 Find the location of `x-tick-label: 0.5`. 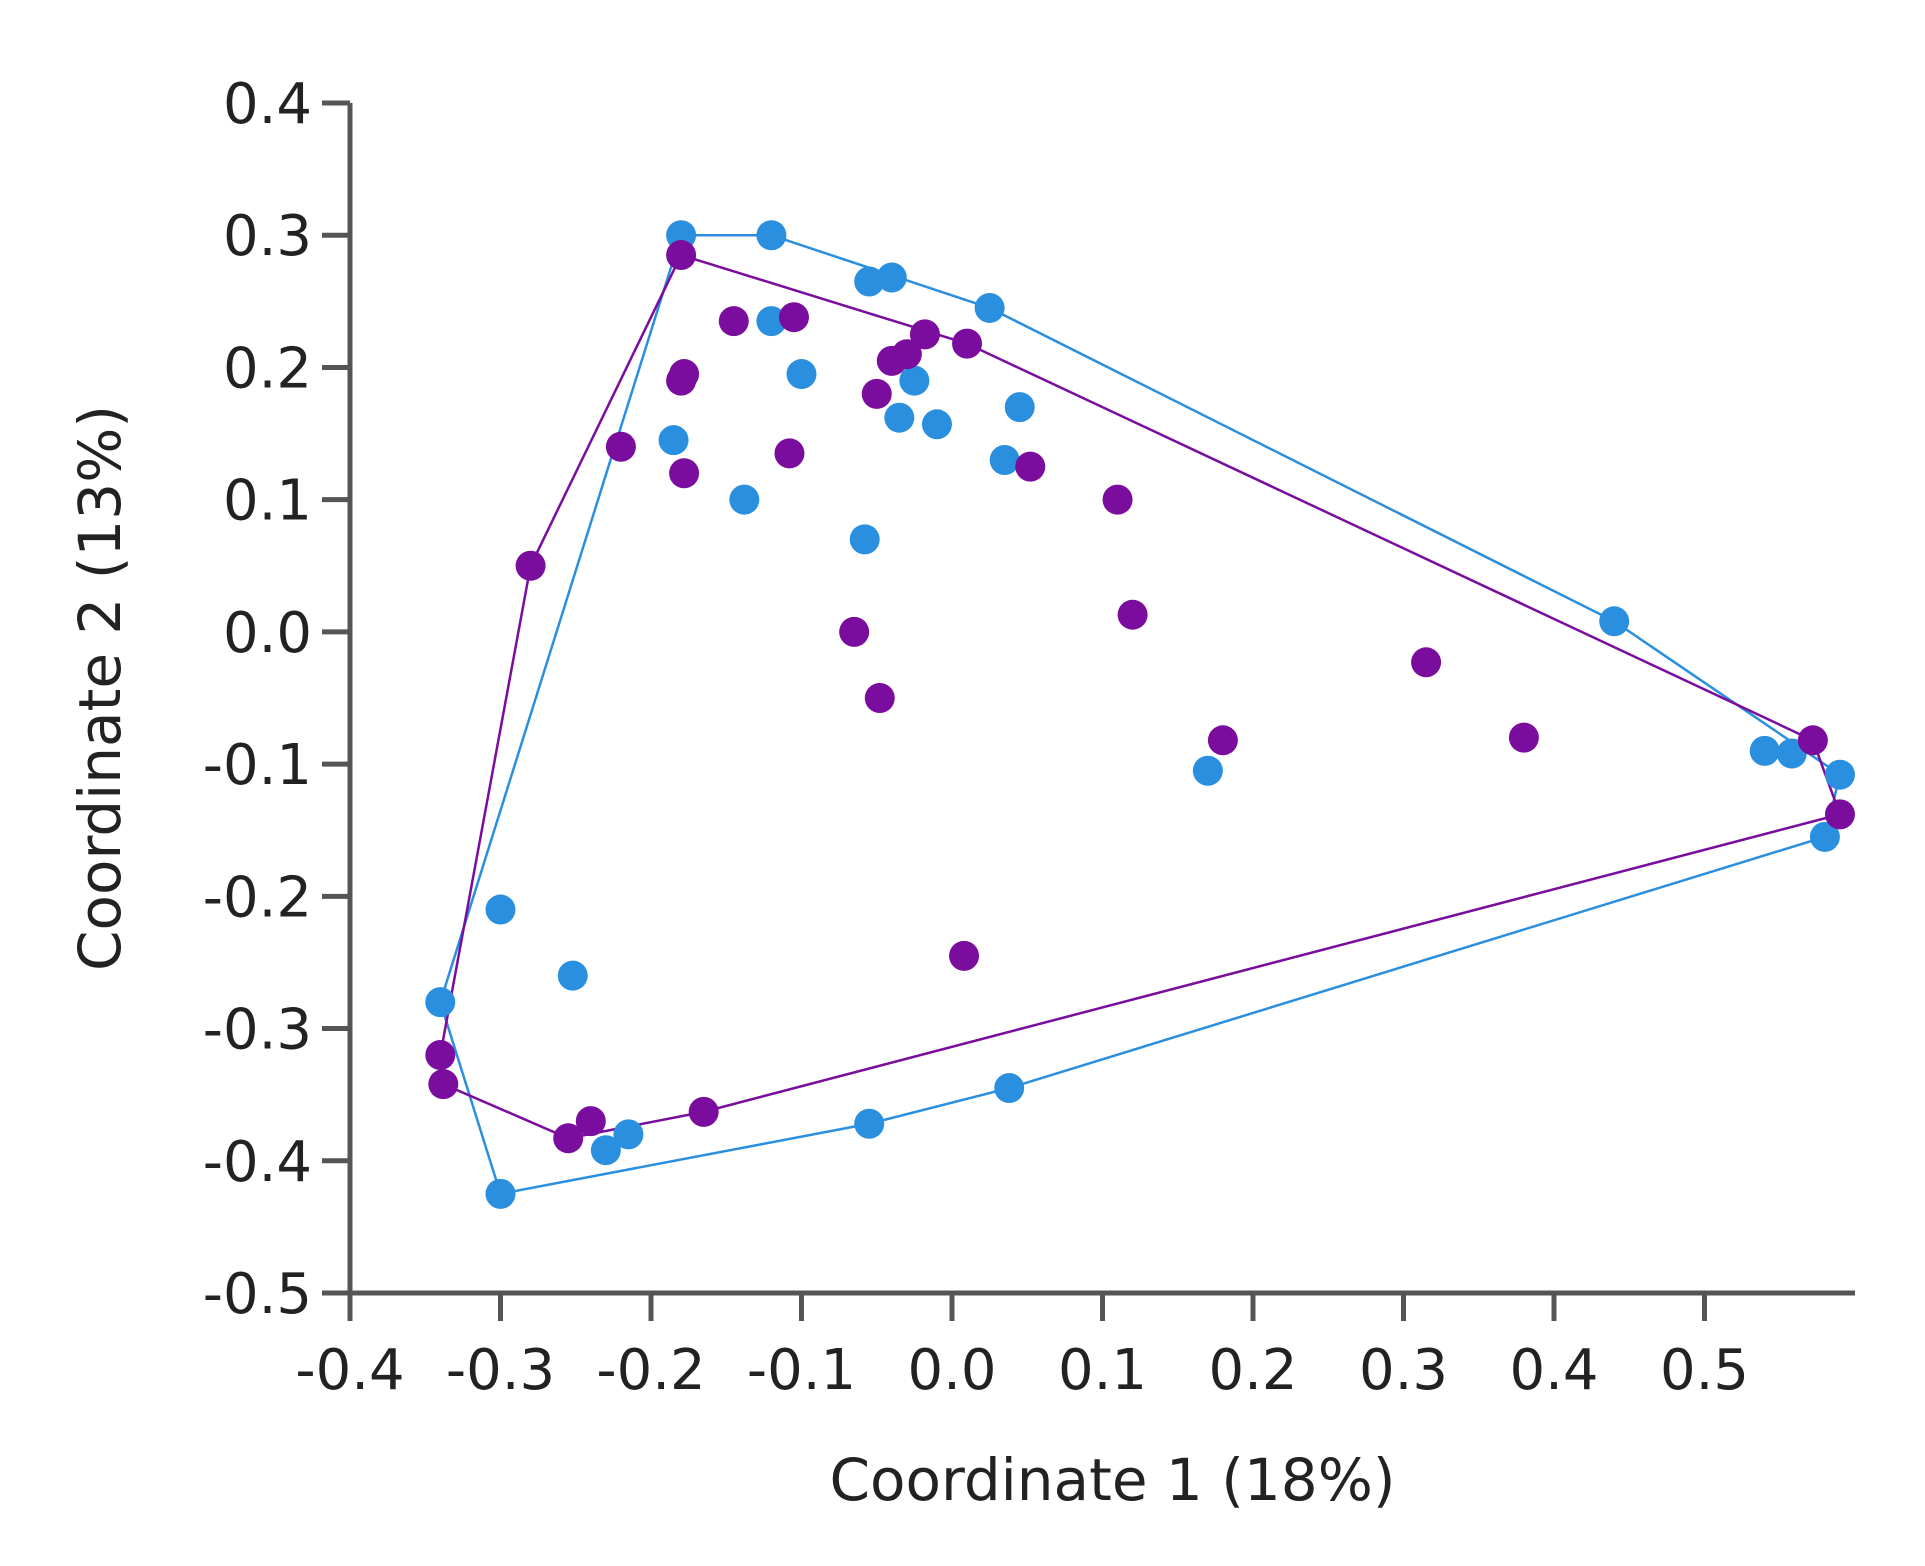

x-tick-label: 0.5 is located at coordinates (1704, 1370).